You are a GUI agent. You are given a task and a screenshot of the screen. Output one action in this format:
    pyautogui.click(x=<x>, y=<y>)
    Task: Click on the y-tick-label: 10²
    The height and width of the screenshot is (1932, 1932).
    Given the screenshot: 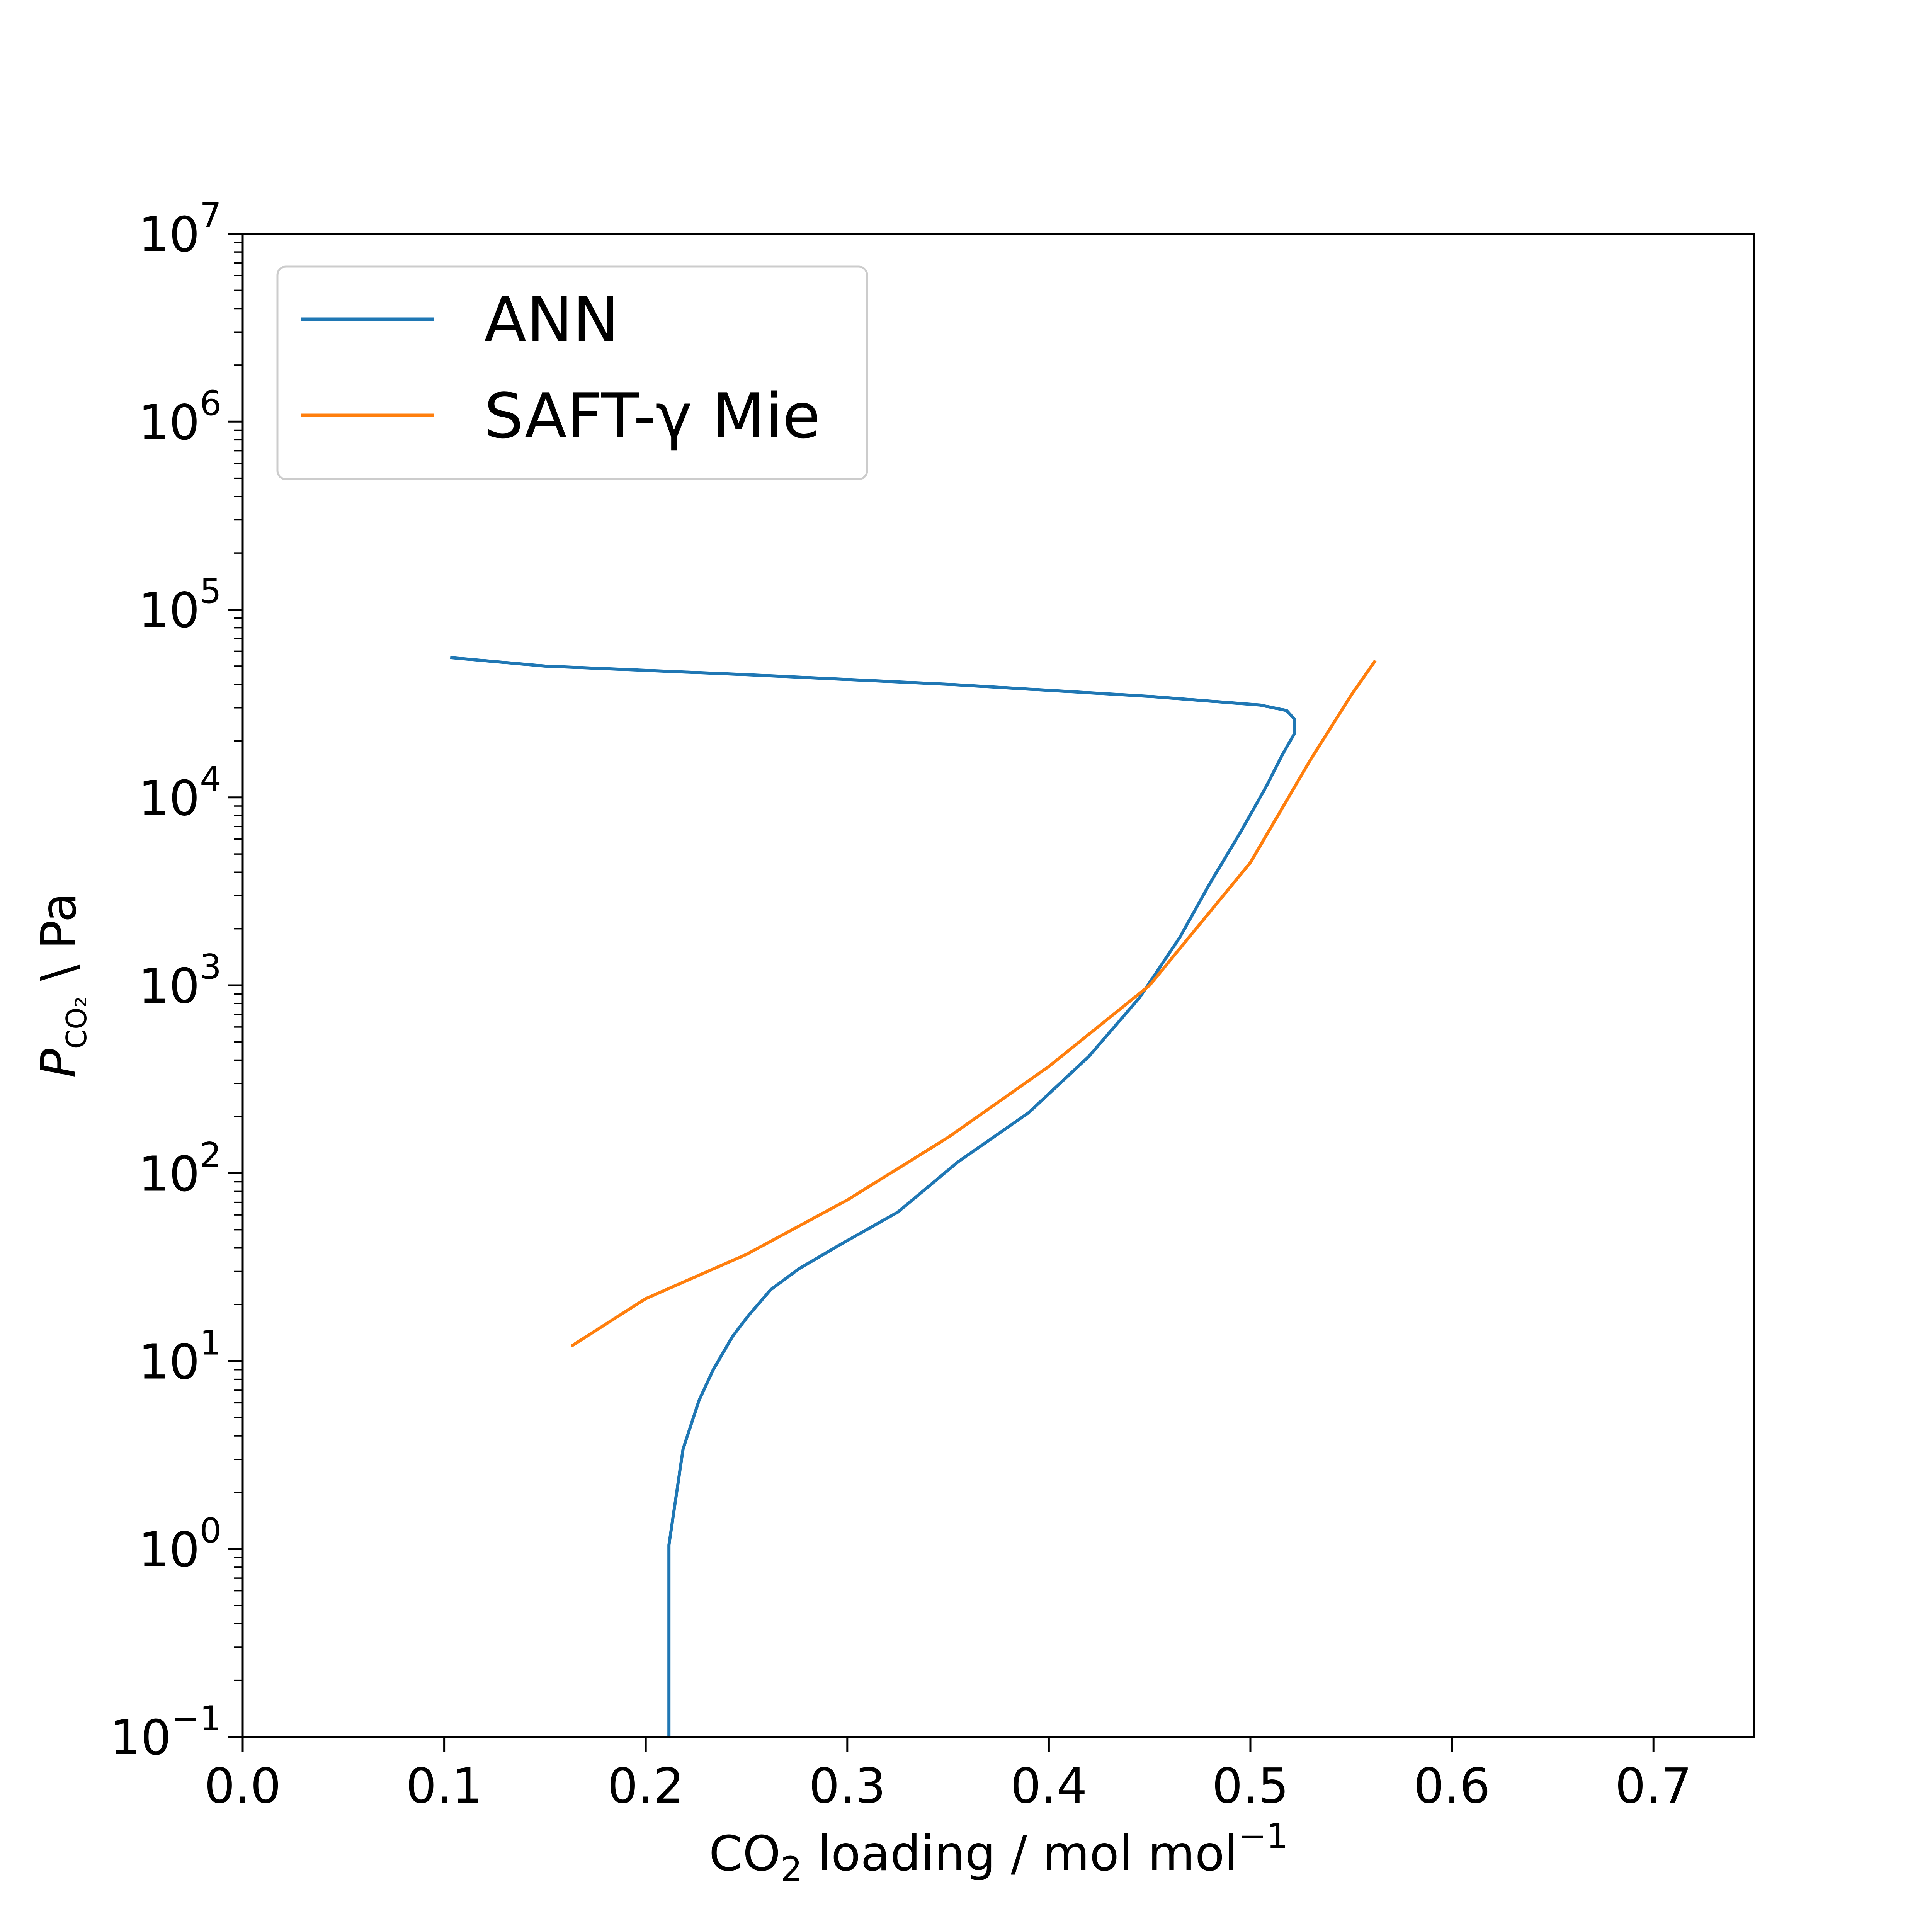 What is the action you would take?
    pyautogui.click(x=179, y=1169)
    